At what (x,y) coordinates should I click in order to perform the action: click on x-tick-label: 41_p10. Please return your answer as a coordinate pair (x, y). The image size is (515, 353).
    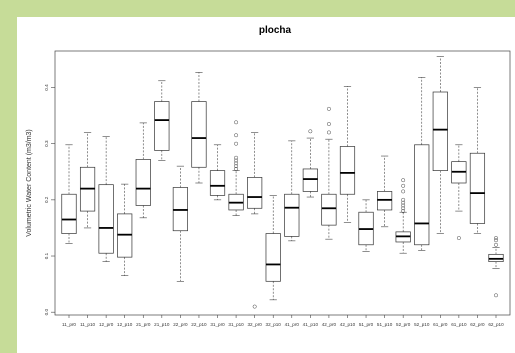
    Looking at the image, I should click on (311, 324).